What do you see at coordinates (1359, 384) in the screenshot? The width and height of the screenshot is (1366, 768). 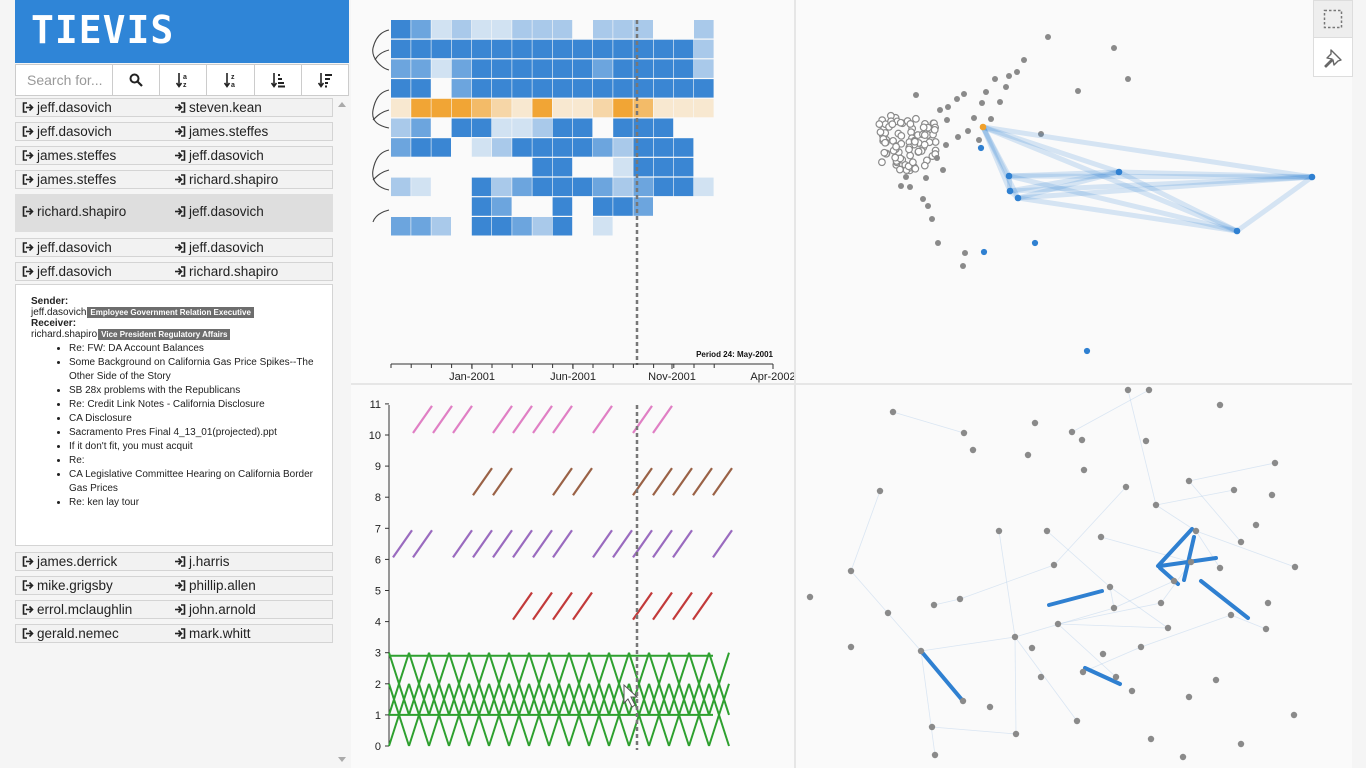 I see `page-scrollbar` at bounding box center [1359, 384].